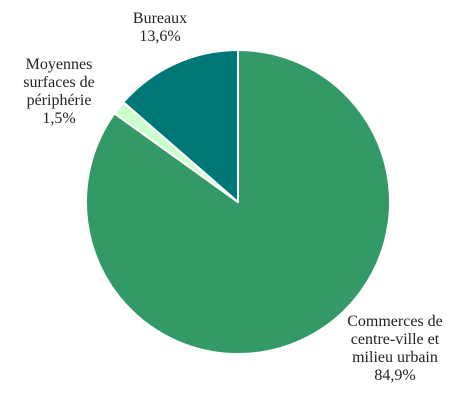 The image size is (463, 397). What do you see at coordinates (180, 126) in the screenshot?
I see `slice-bureaux` at bounding box center [180, 126].